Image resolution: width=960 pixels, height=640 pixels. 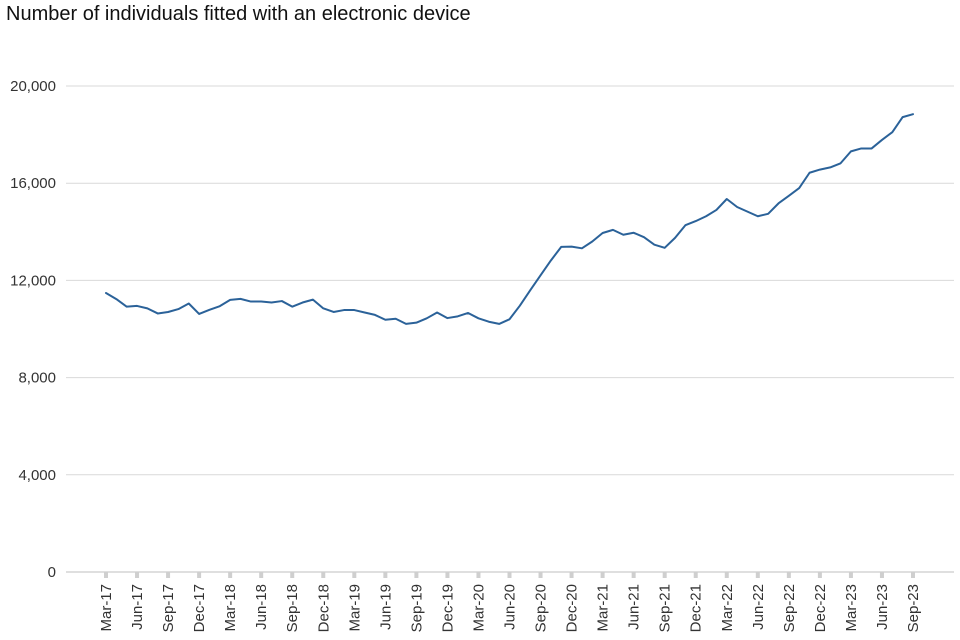 I want to click on y-tick-label: 16,000, so click(x=33, y=183).